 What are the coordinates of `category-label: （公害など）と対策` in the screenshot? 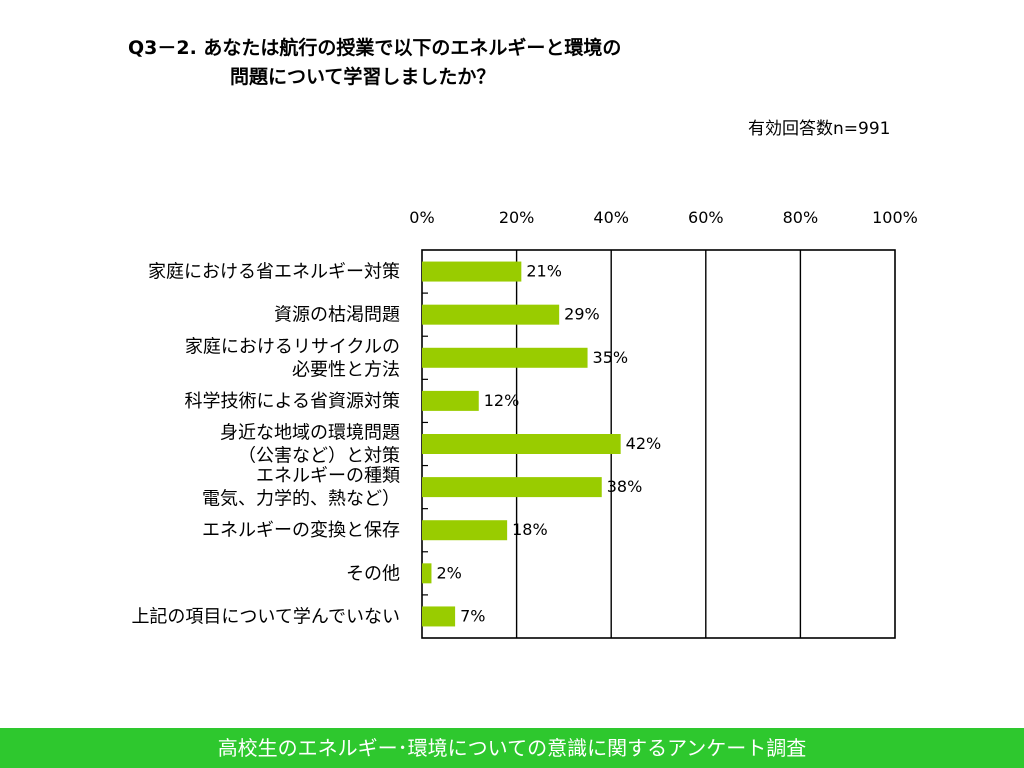 It's located at (319, 456).